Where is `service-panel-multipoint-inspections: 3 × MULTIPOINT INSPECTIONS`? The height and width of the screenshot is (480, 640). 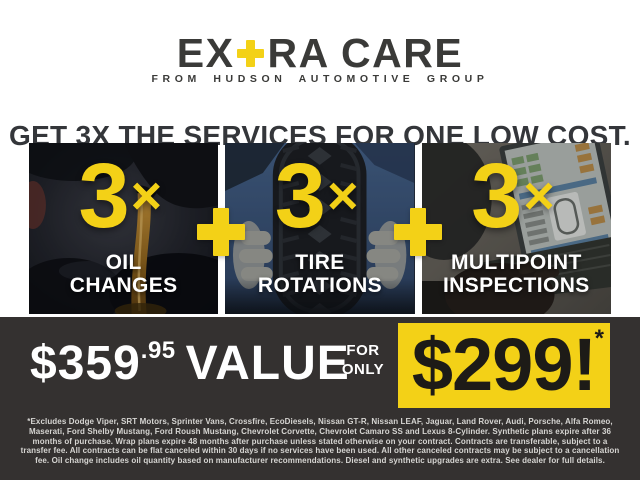 service-panel-multipoint-inspections: 3 × MULTIPOINT INSPECTIONS is located at coordinates (516, 228).